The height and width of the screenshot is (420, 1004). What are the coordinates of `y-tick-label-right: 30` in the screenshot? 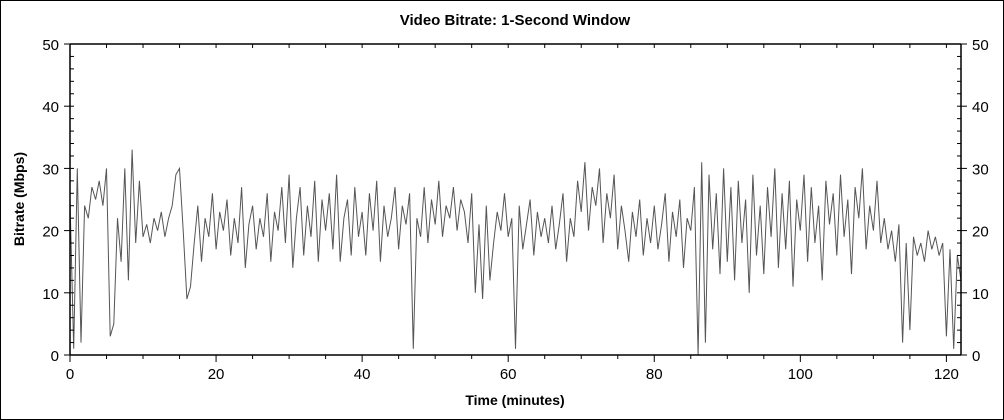 It's located at (980, 169).